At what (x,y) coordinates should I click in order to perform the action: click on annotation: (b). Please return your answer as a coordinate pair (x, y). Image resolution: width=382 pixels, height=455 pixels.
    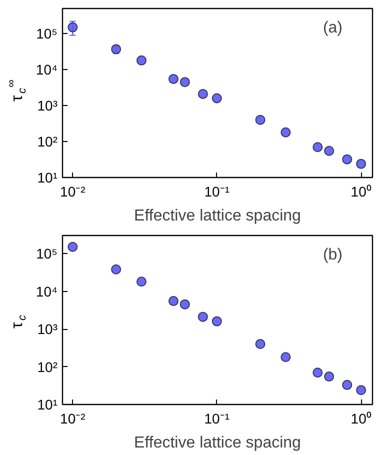
    Looking at the image, I should click on (332, 255).